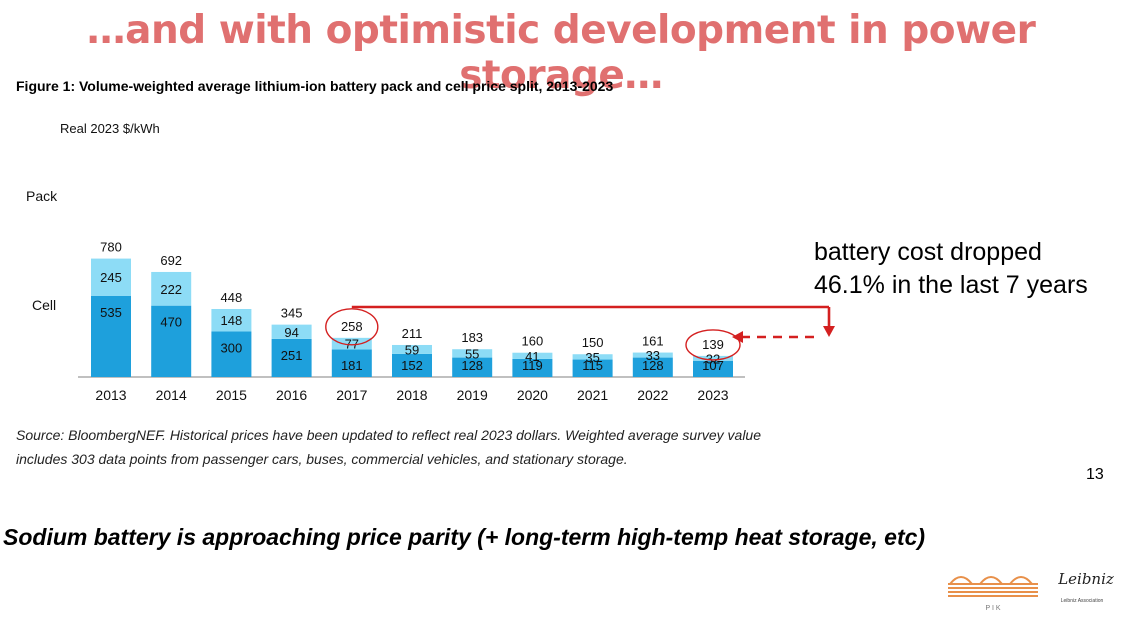 The height and width of the screenshot is (617, 1122). I want to click on bar-pack-2018, so click(412, 349).